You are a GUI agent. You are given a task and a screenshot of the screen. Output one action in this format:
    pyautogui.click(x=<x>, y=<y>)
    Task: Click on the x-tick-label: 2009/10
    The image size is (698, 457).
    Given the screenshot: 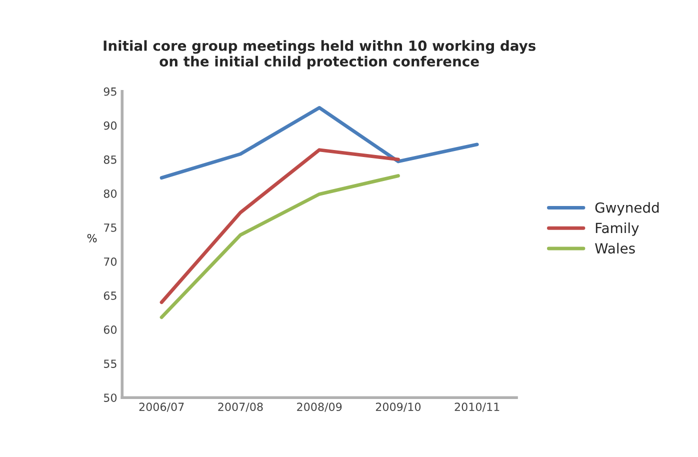 What is the action you would take?
    pyautogui.click(x=398, y=407)
    